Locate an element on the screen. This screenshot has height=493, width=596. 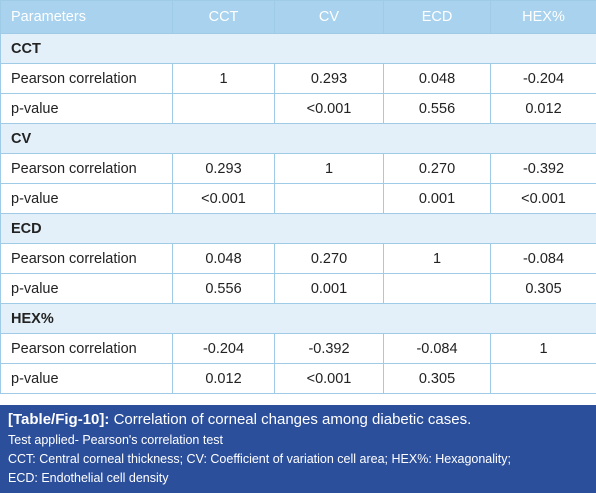
data-row: p-value 0.012 <0.001 0.305 is located at coordinates (298, 378).